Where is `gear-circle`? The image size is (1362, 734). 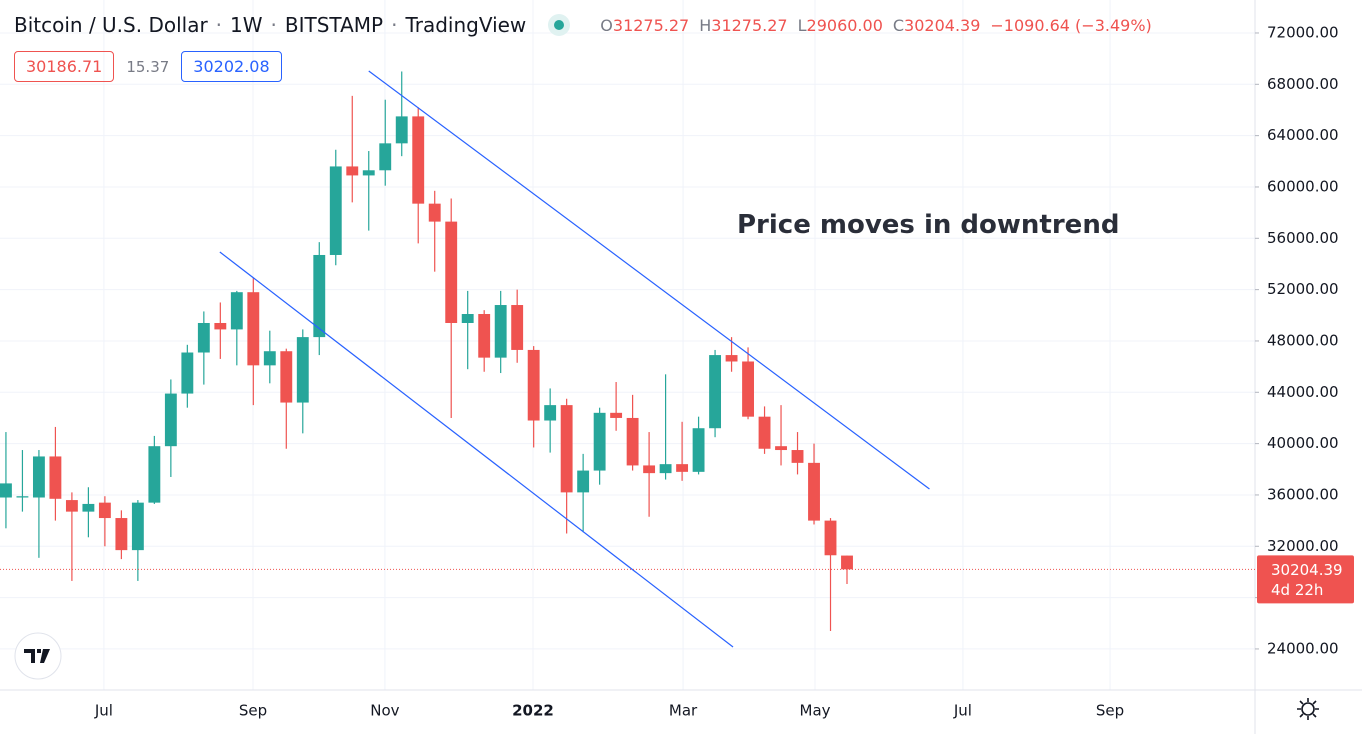 gear-circle is located at coordinates (1308, 709).